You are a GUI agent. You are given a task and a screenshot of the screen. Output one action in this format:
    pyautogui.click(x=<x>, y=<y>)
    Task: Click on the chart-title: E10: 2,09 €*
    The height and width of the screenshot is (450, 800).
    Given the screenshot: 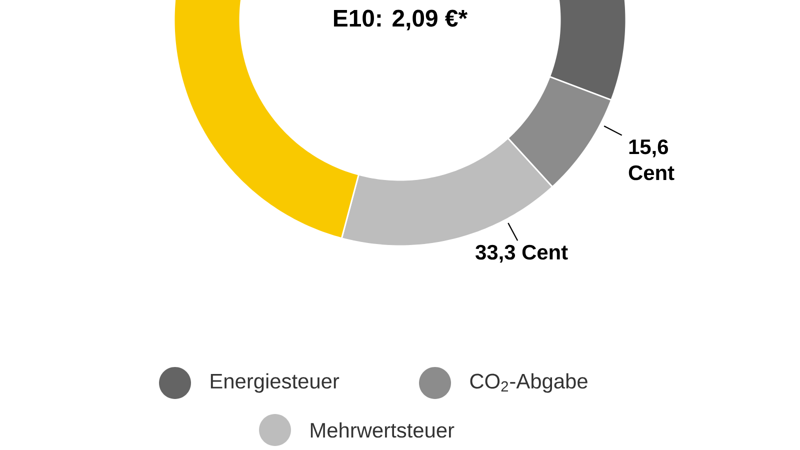 What is the action you would take?
    pyautogui.click(x=401, y=20)
    